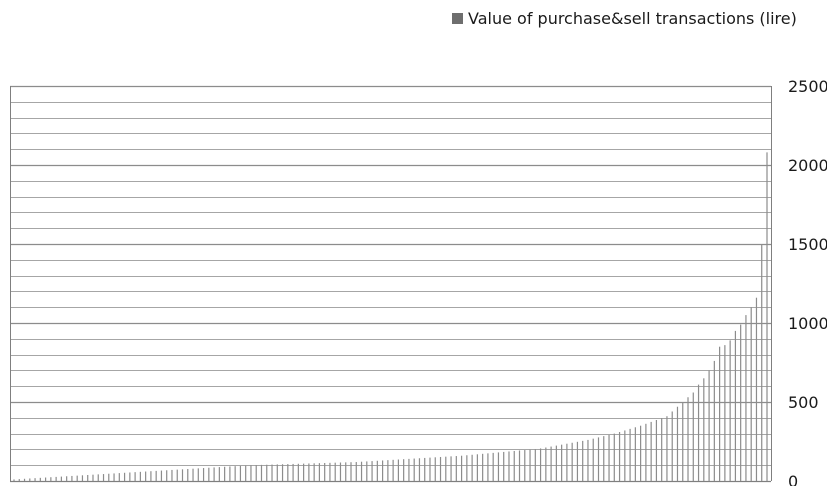 This screenshot has height=486, width=827. Describe the element at coordinates (793, 479) in the screenshot. I see `y-tick-label: 0` at that location.